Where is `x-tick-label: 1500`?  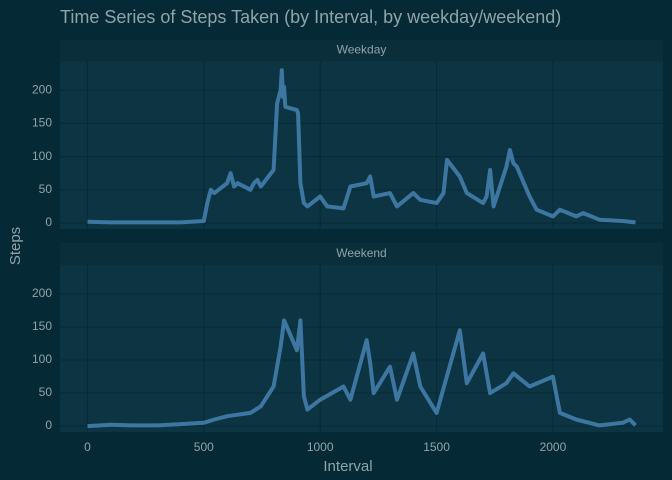
x-tick-label: 1500 is located at coordinates (436, 447).